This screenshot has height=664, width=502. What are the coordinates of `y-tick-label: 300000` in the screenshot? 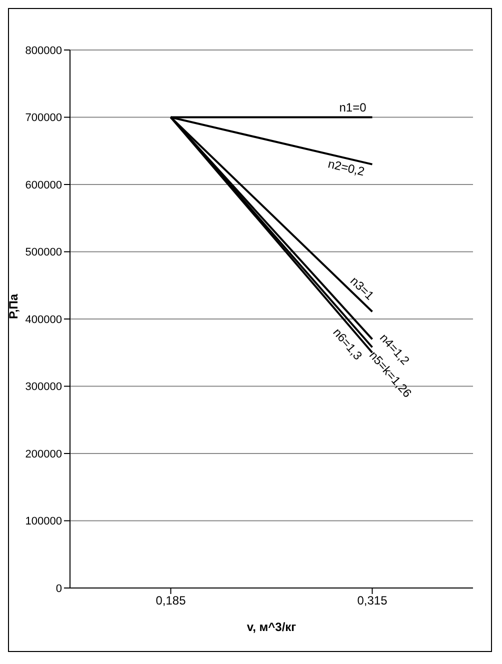 It's located at (43, 387).